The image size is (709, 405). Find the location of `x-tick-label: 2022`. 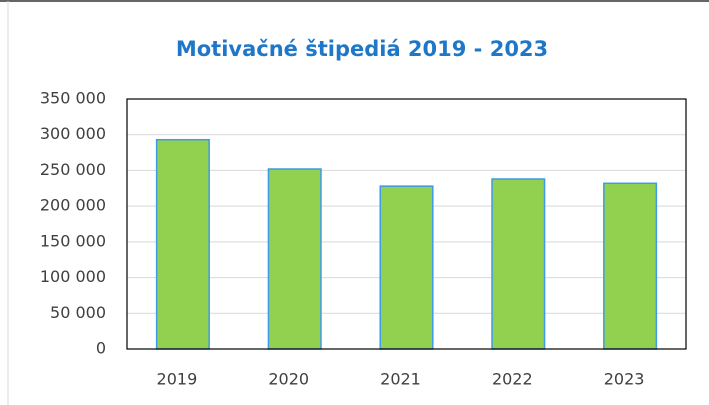

x-tick-label: 2022 is located at coordinates (512, 379).